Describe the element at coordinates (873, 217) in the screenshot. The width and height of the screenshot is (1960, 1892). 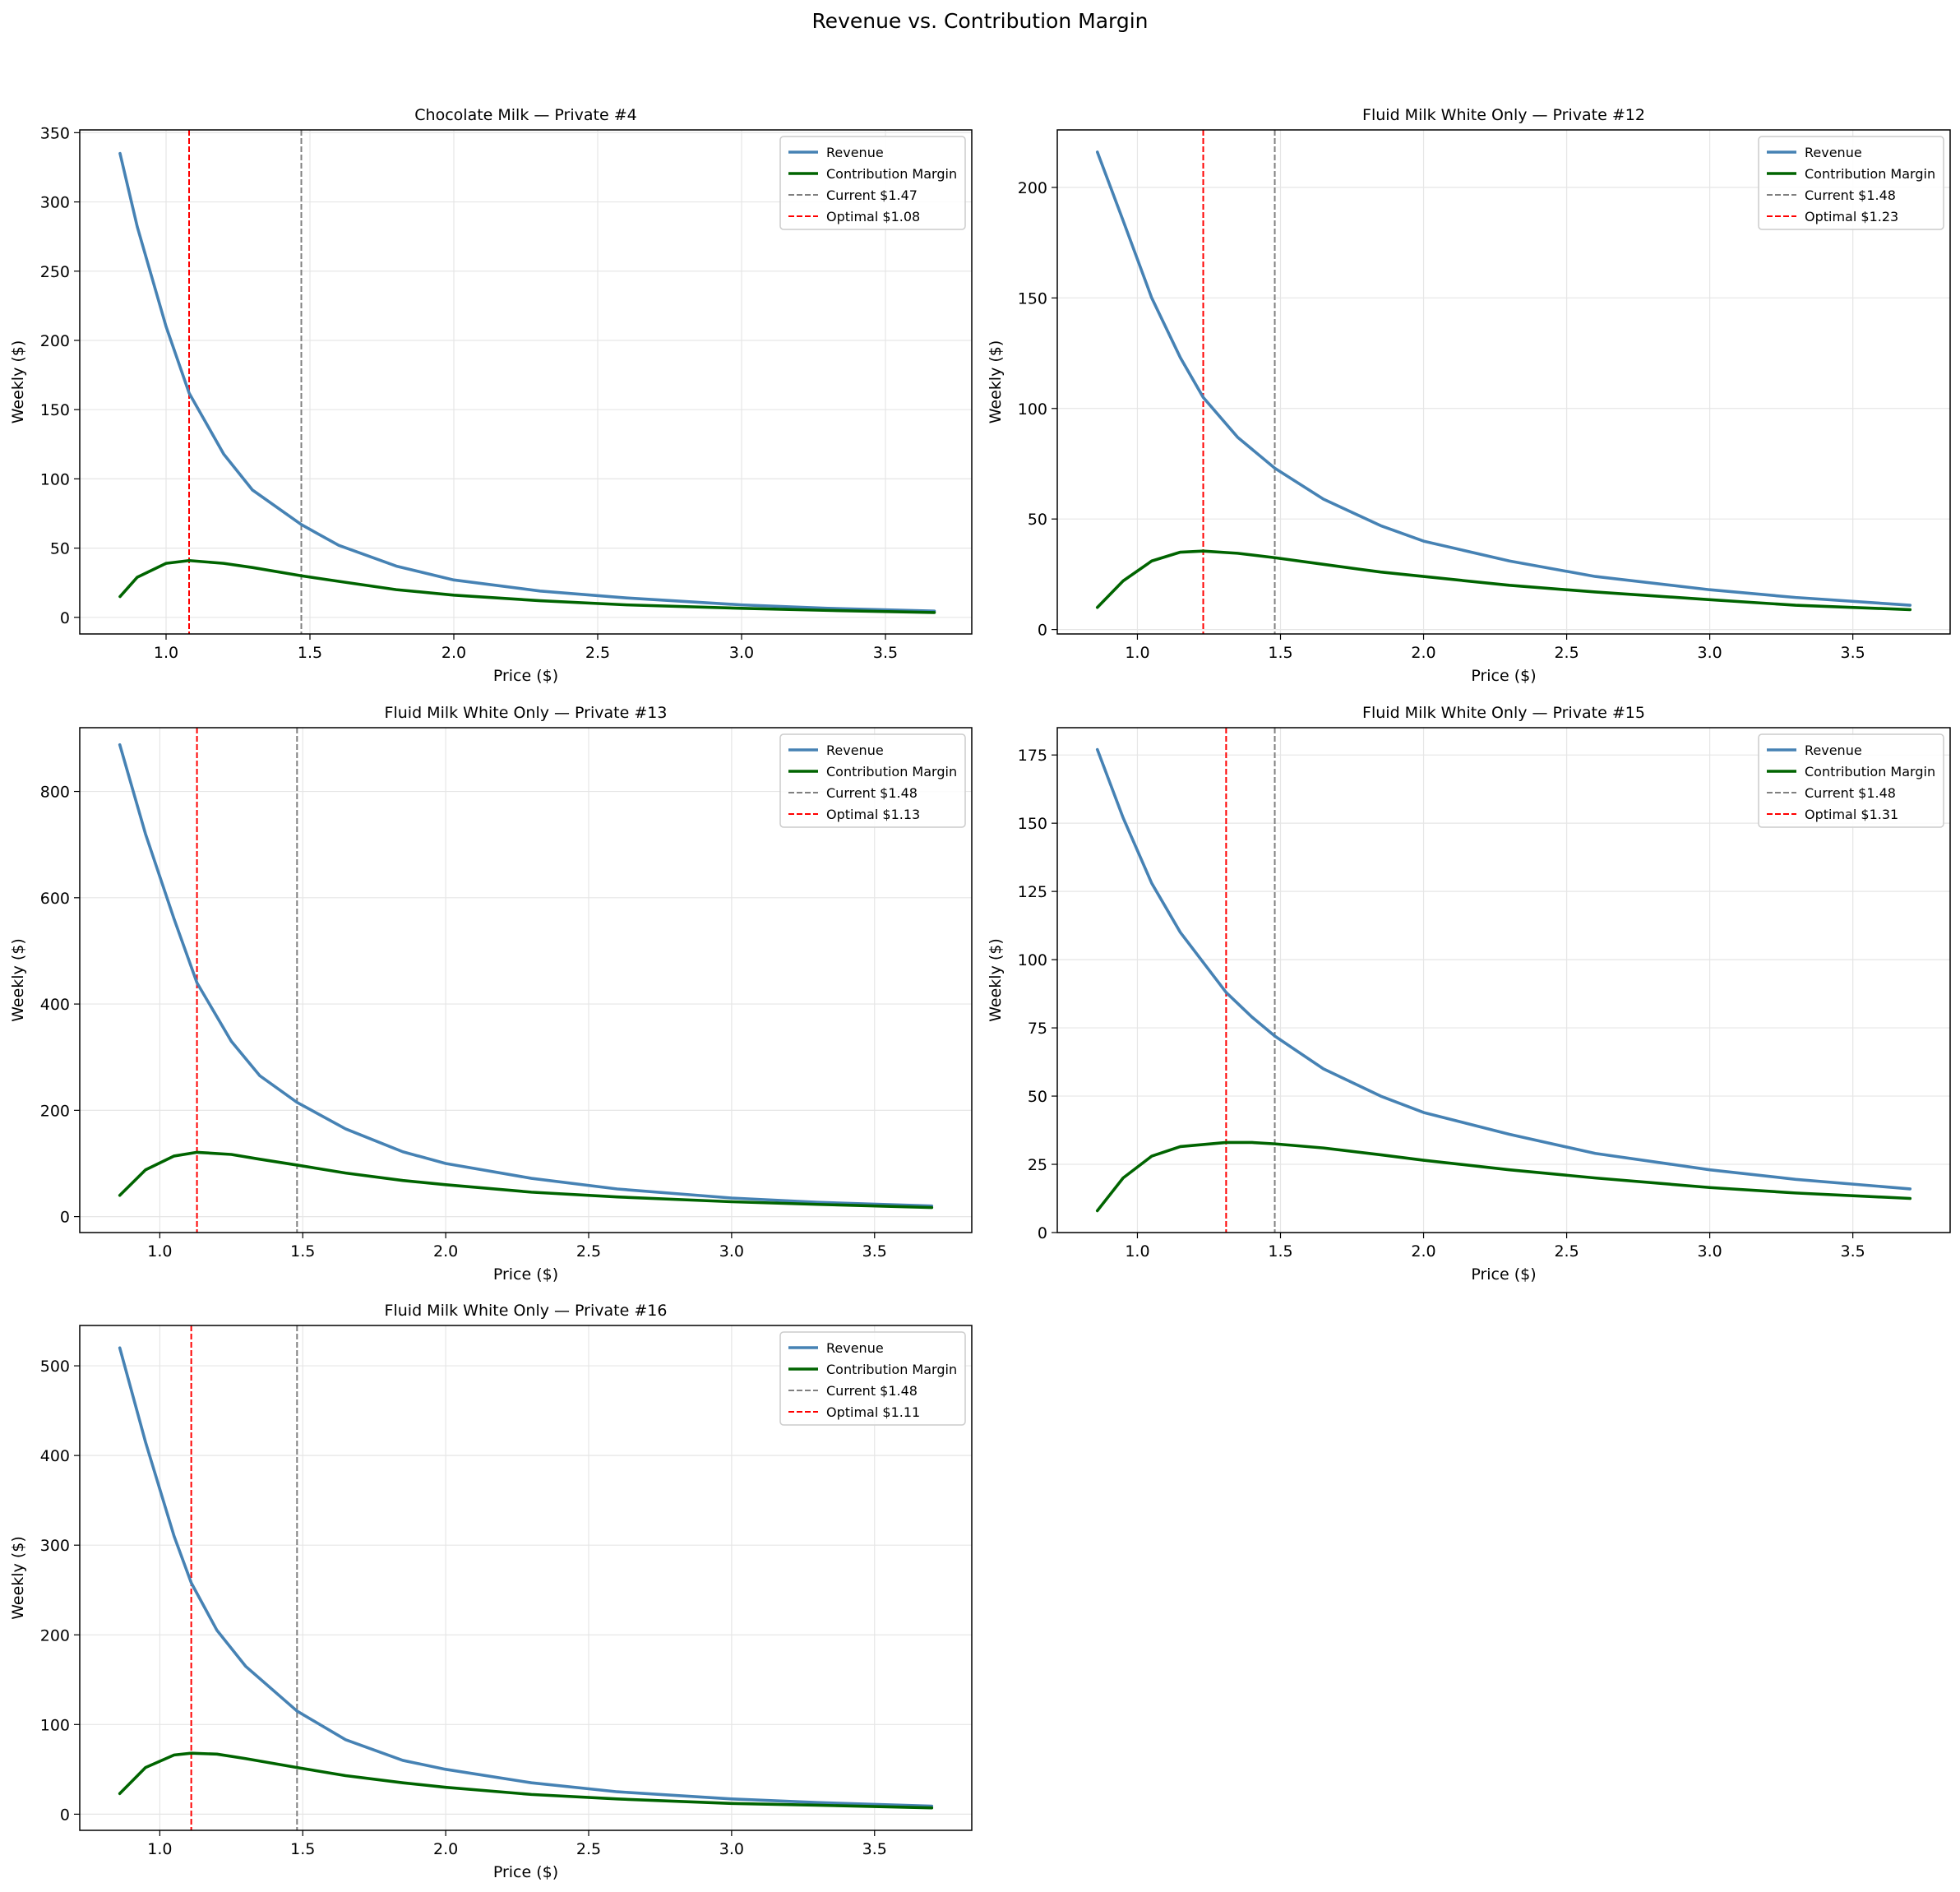
I see `legend-optimal-price-label: Optimal $1.08` at that location.